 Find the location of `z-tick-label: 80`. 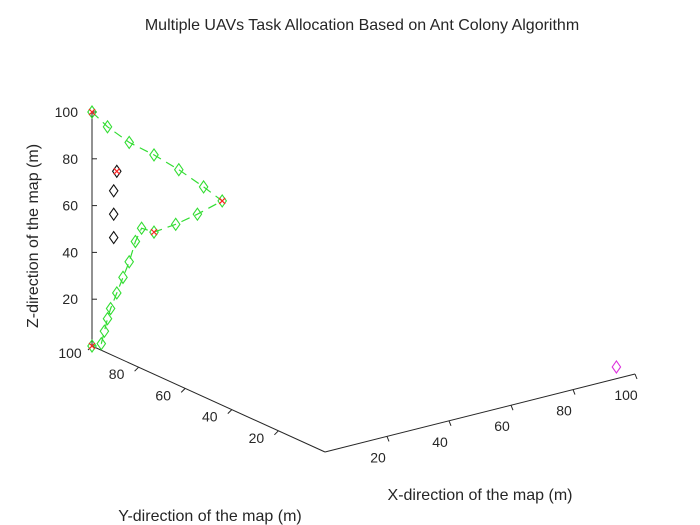

z-tick-label: 80 is located at coordinates (70, 159).